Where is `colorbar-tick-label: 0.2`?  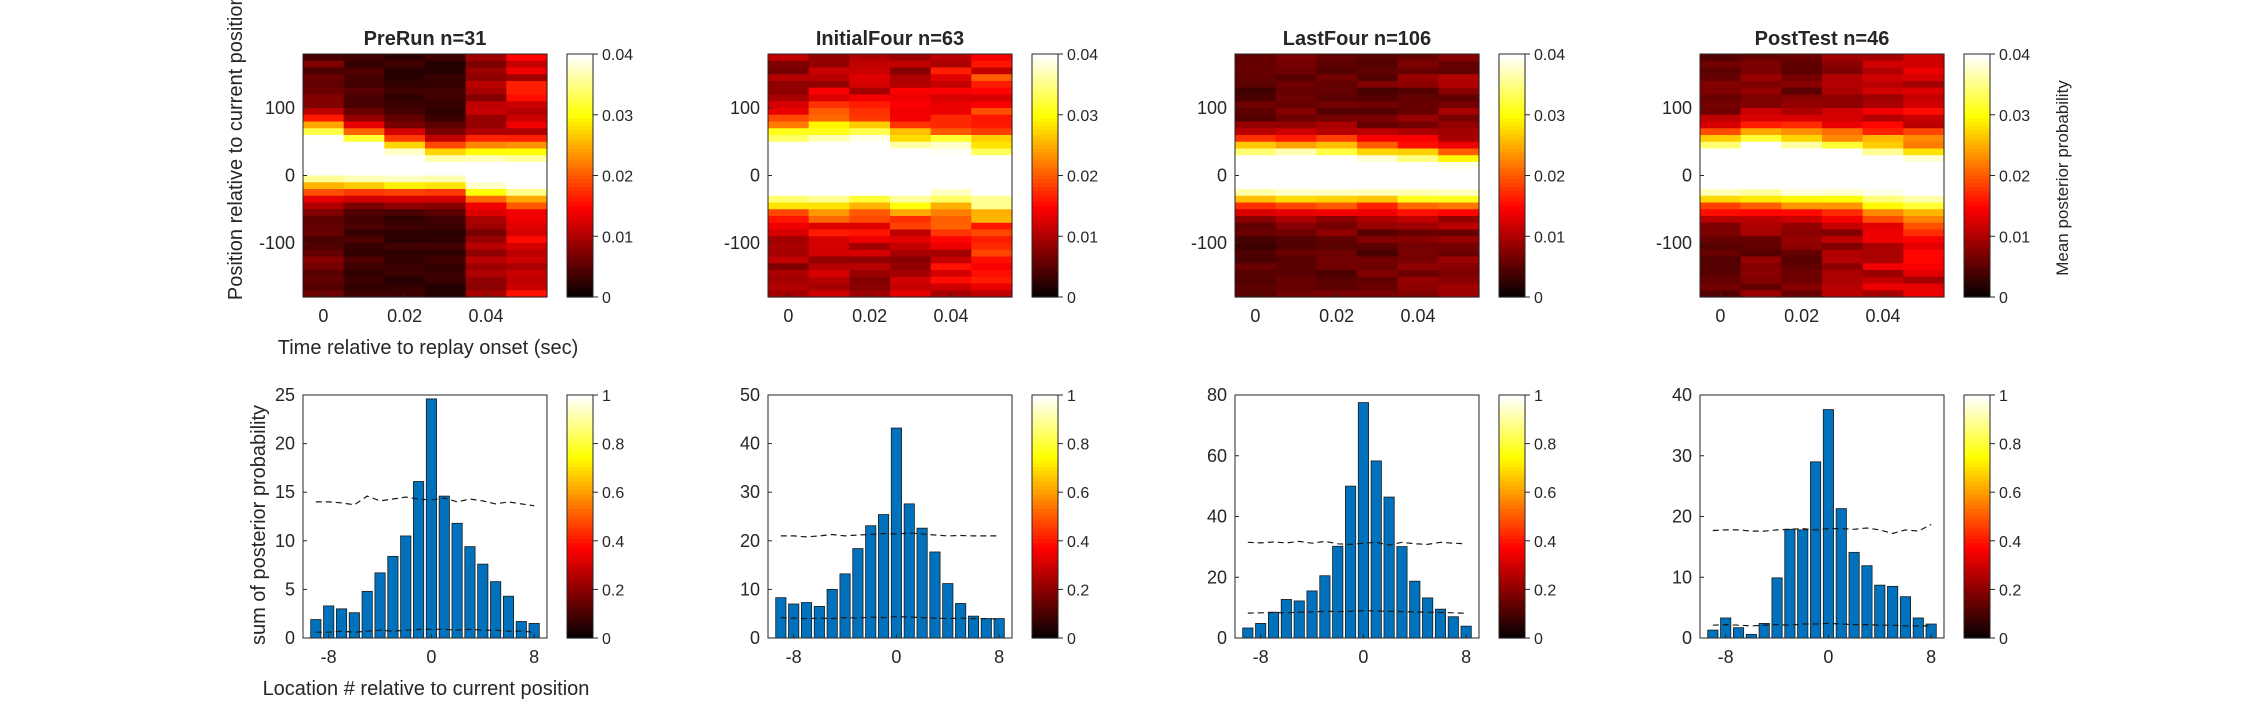 colorbar-tick-label: 0.2 is located at coordinates (1545, 590).